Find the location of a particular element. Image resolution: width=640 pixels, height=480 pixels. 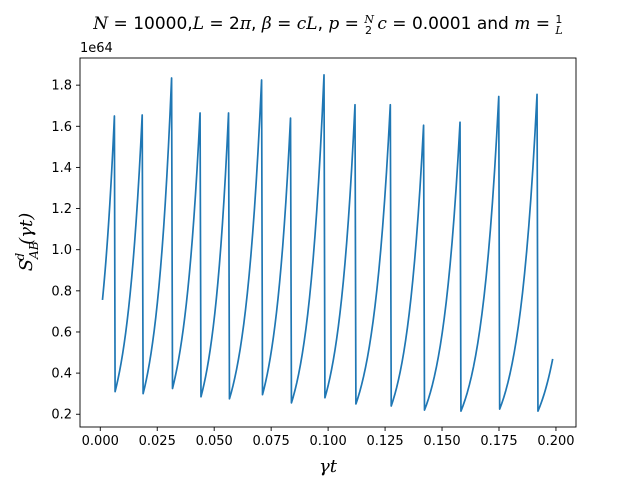

y-tick-label: 1.2 is located at coordinates (61, 209).